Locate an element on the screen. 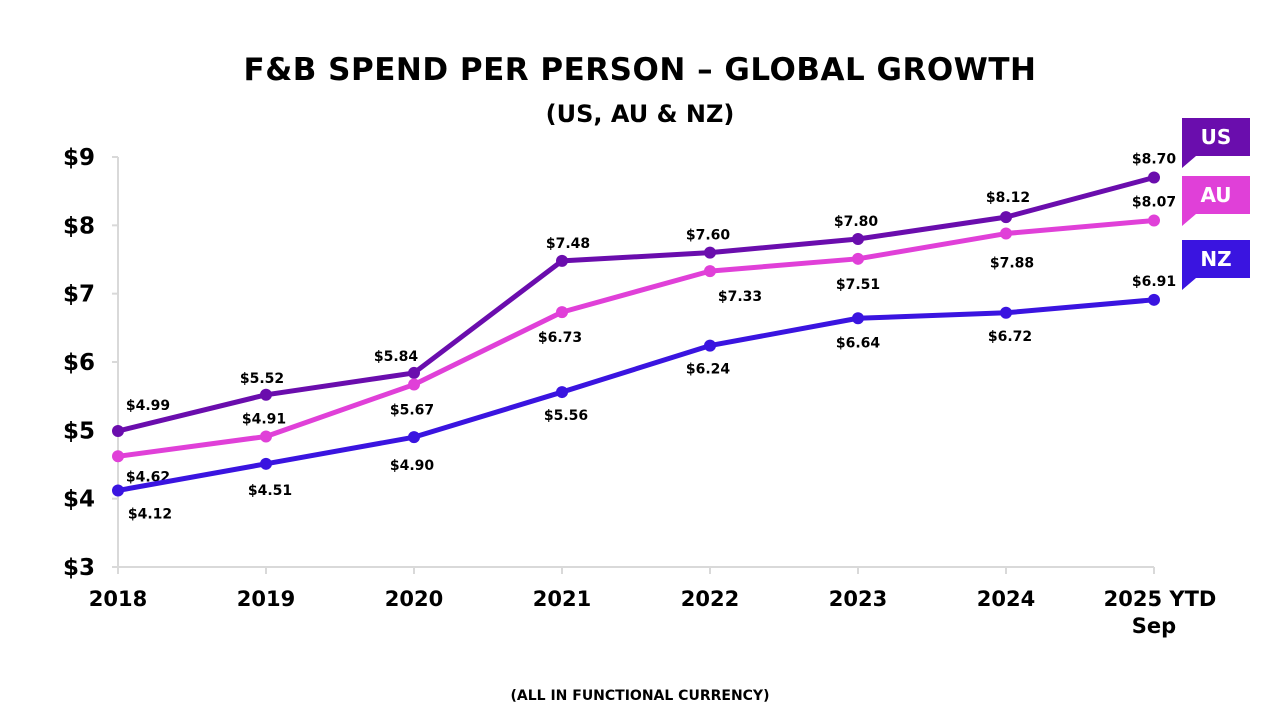 This screenshot has height=720, width=1280. y-tick-label: $6 is located at coordinates (79, 363).